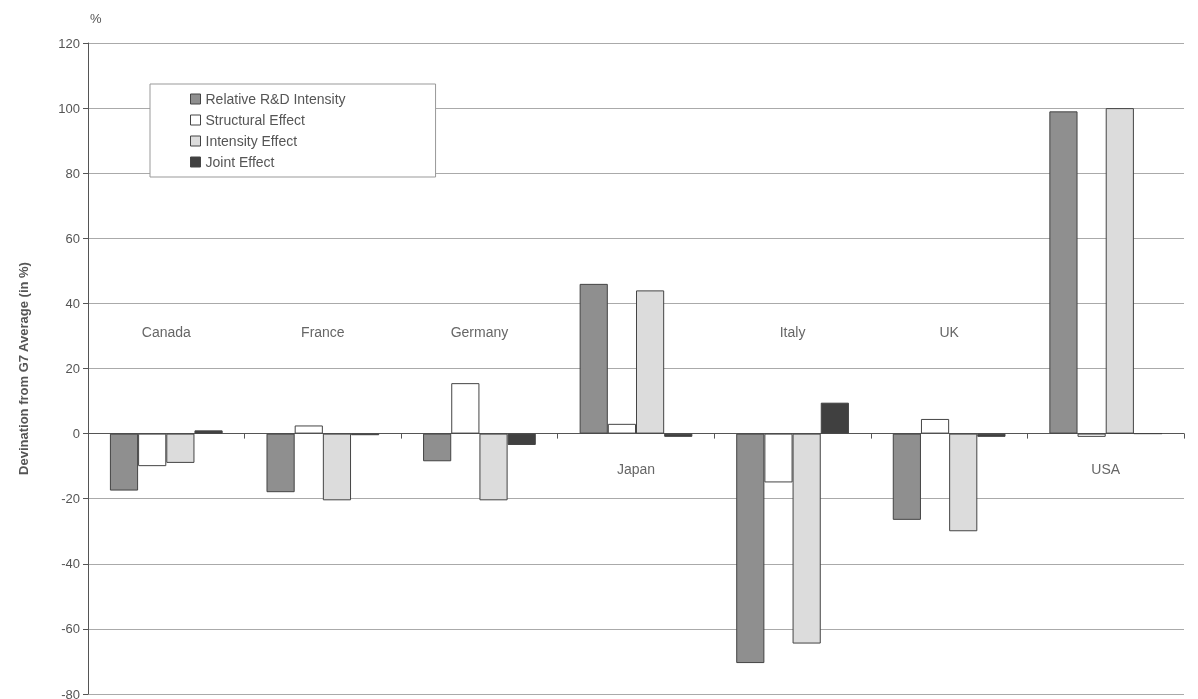  What do you see at coordinates (70, 692) in the screenshot?
I see `y-tick-label: -80` at bounding box center [70, 692].